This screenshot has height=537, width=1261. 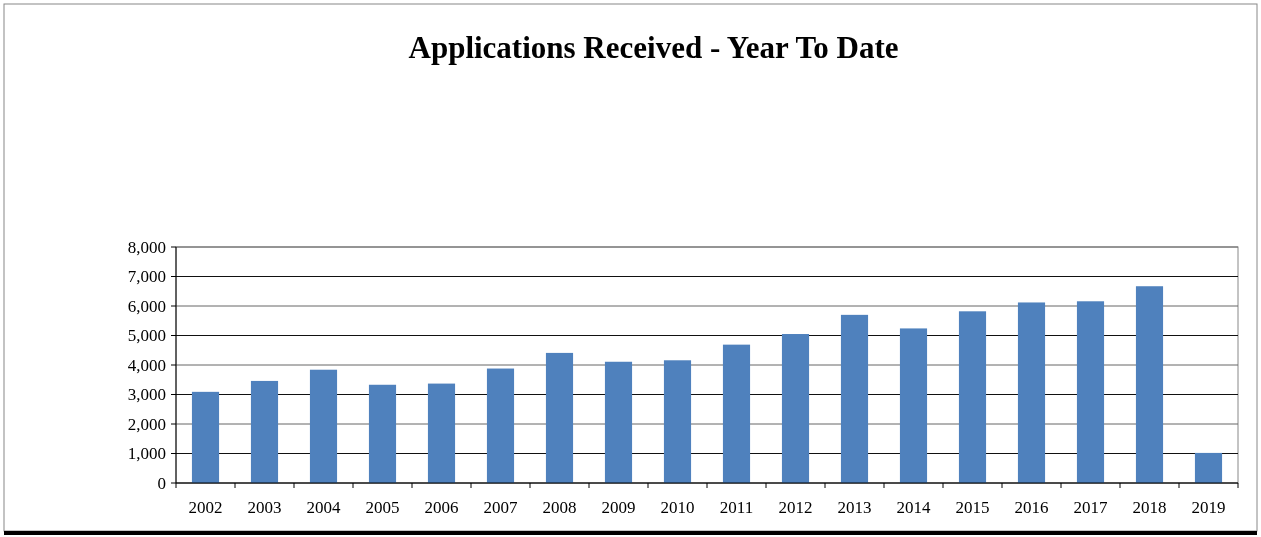 What do you see at coordinates (146, 365) in the screenshot?
I see `y-tick-label: 4,000` at bounding box center [146, 365].